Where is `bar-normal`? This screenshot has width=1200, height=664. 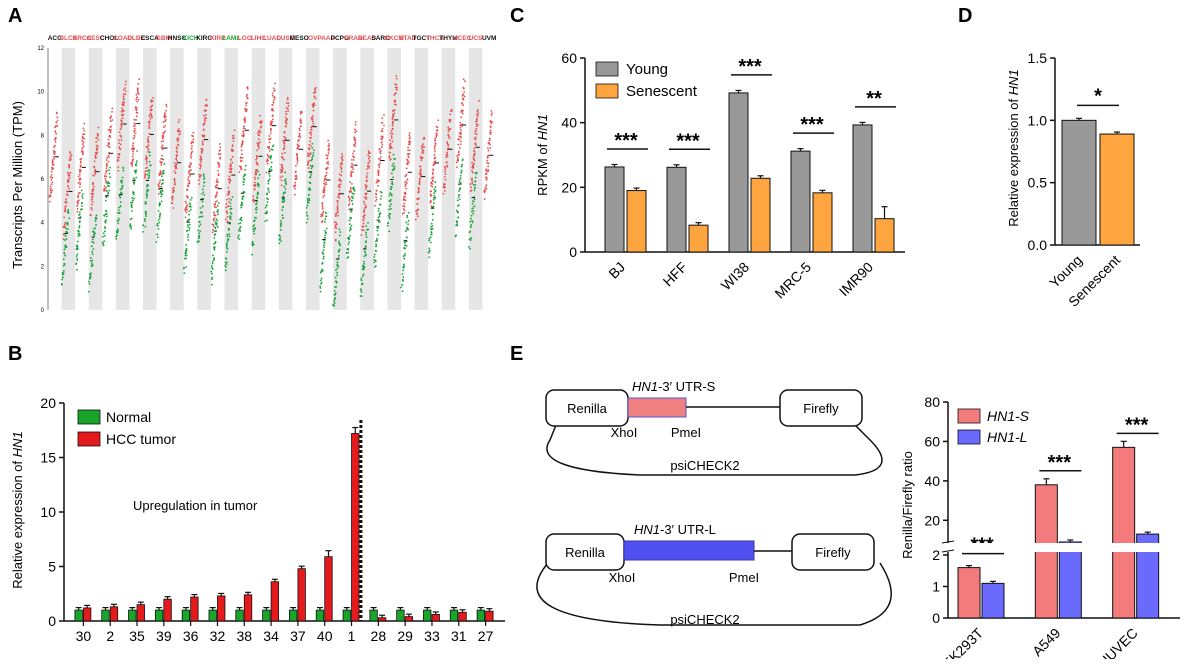 bar-normal is located at coordinates (346, 615).